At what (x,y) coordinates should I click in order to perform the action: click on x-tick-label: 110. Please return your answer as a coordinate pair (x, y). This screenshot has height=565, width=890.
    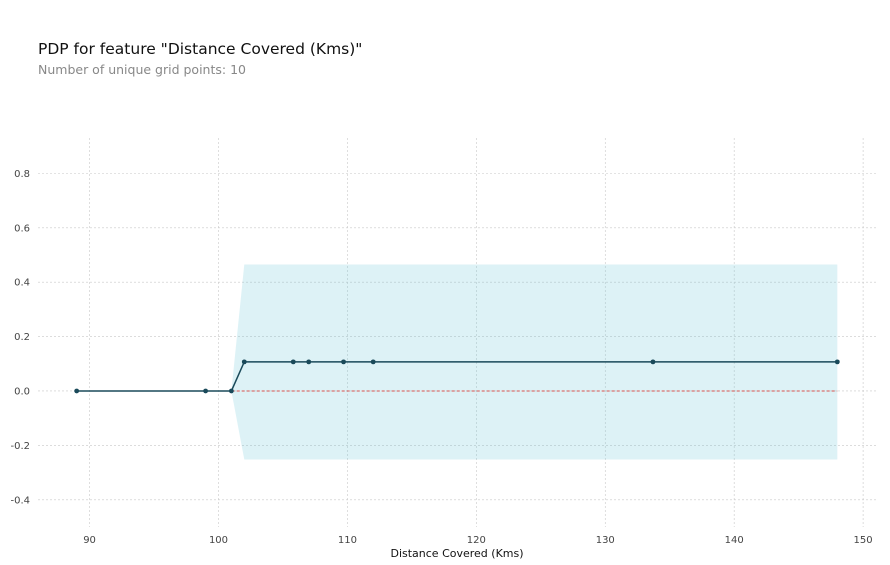
    Looking at the image, I should click on (347, 540).